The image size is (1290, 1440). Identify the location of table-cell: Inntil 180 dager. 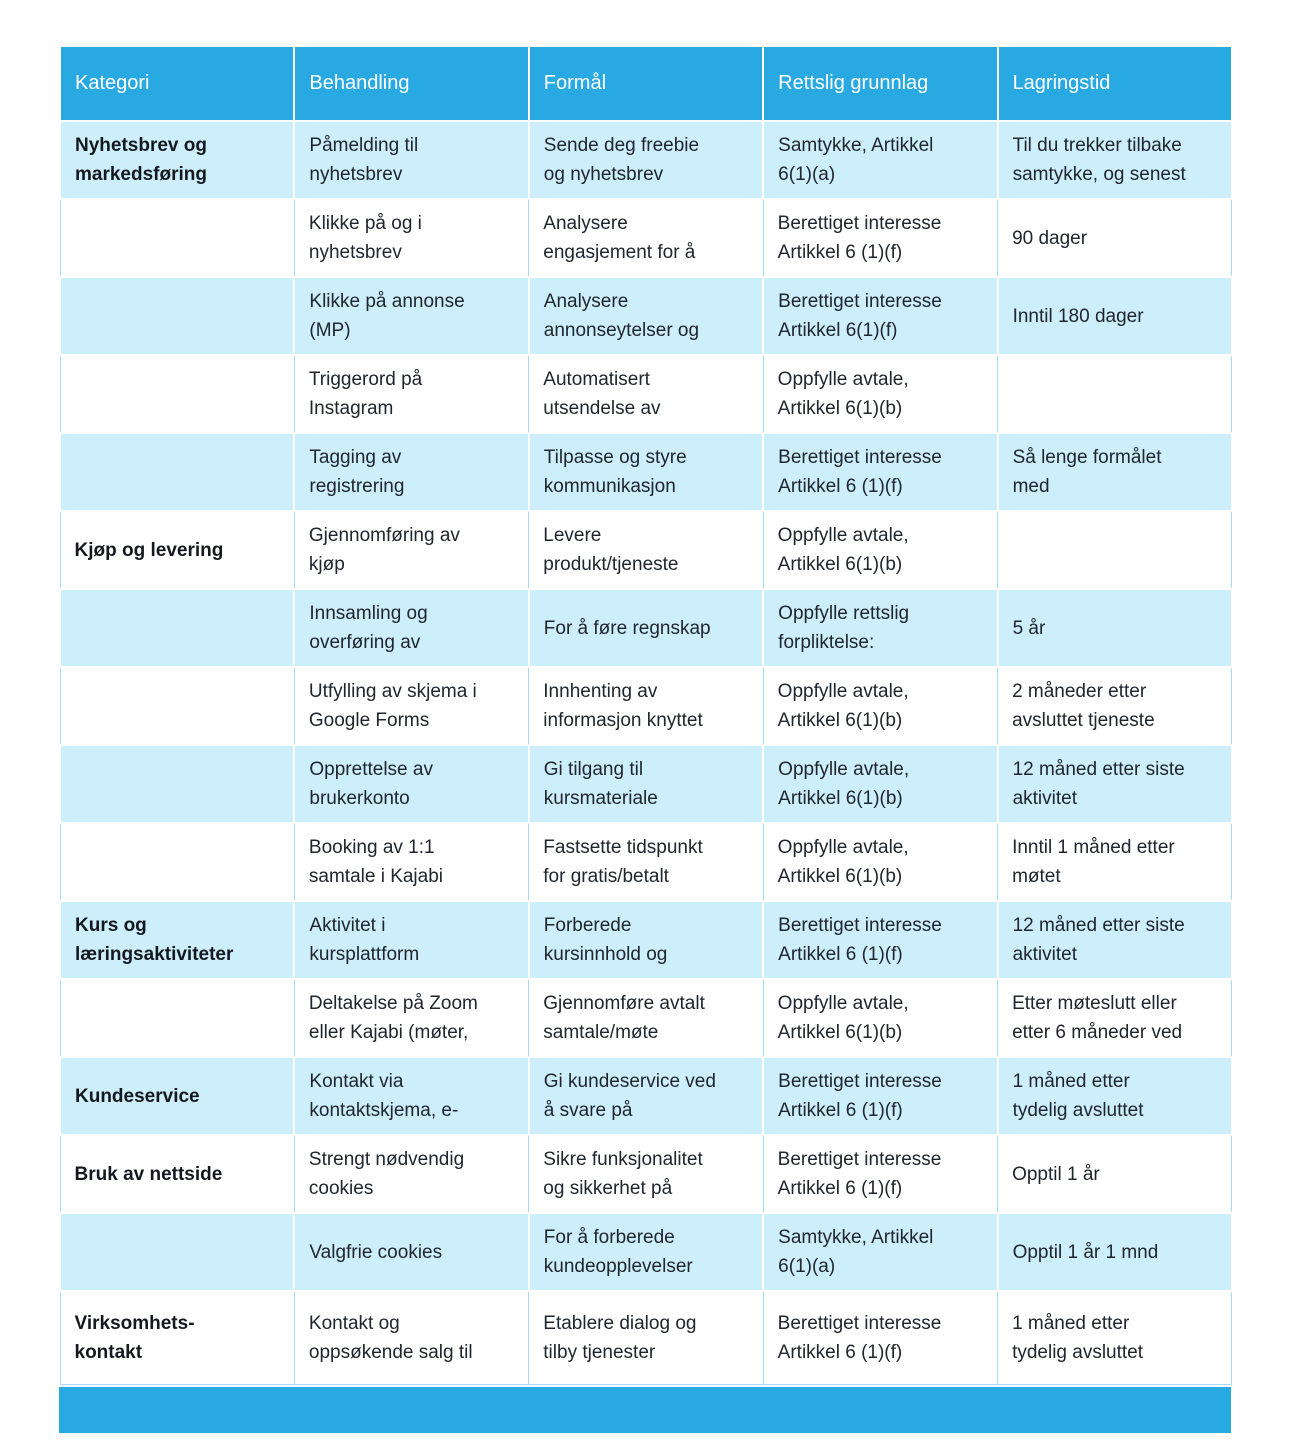
(1114, 316).